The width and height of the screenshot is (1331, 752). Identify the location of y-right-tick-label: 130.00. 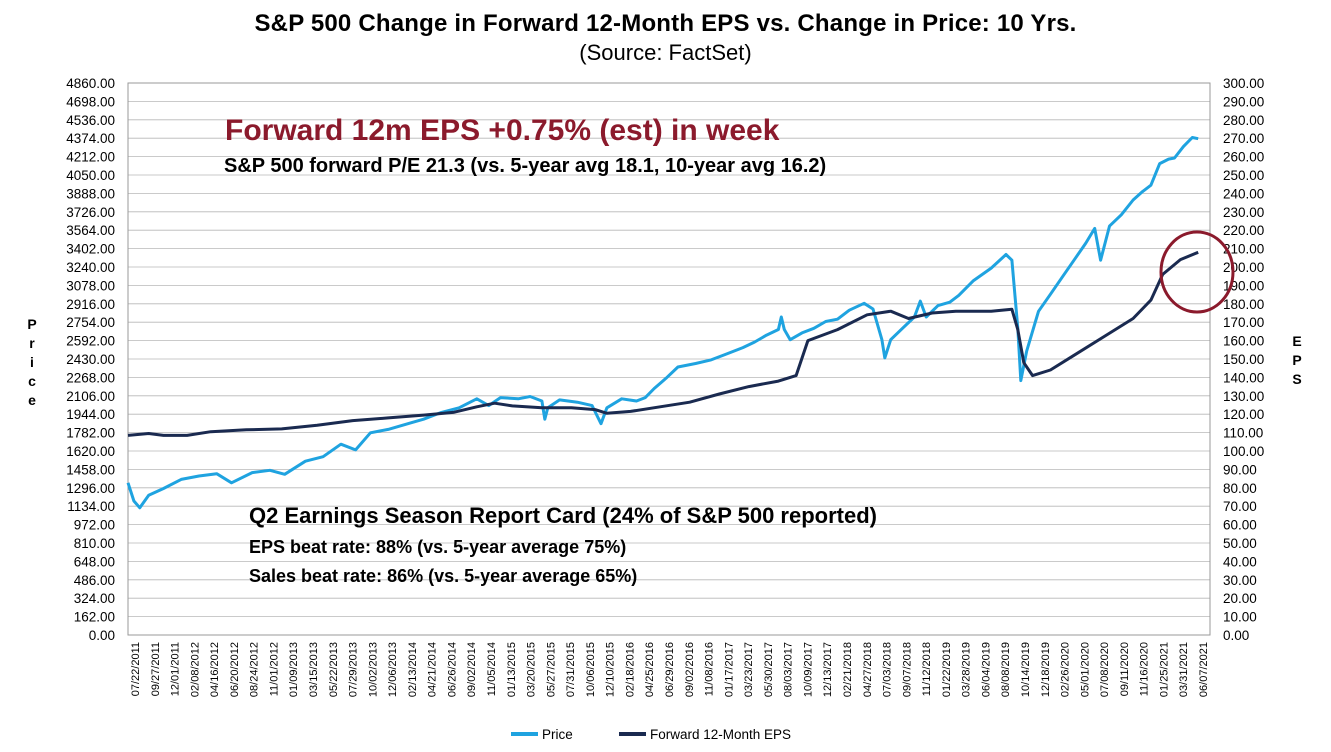
(1243, 396).